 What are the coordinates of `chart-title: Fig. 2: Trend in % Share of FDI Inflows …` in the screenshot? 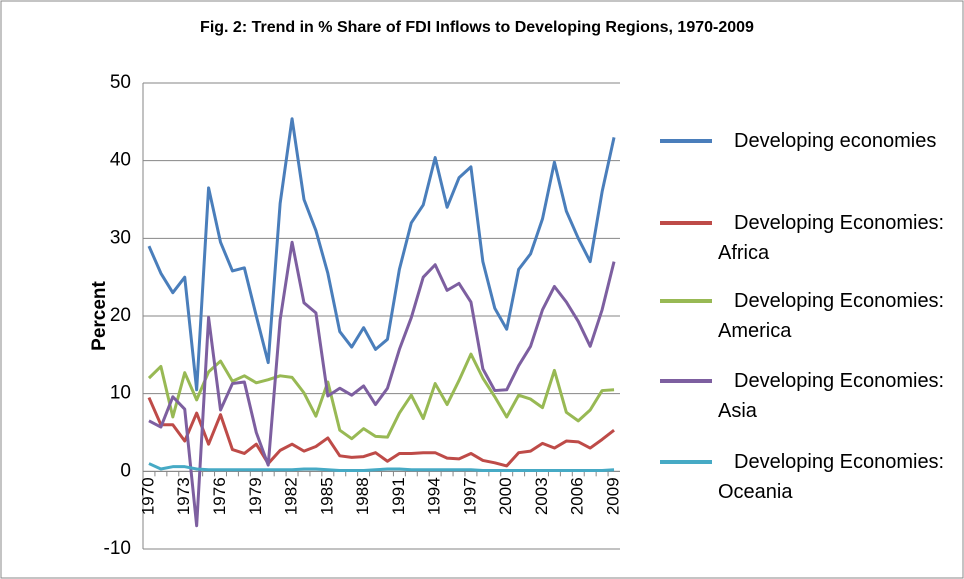 It's located at (477, 27).